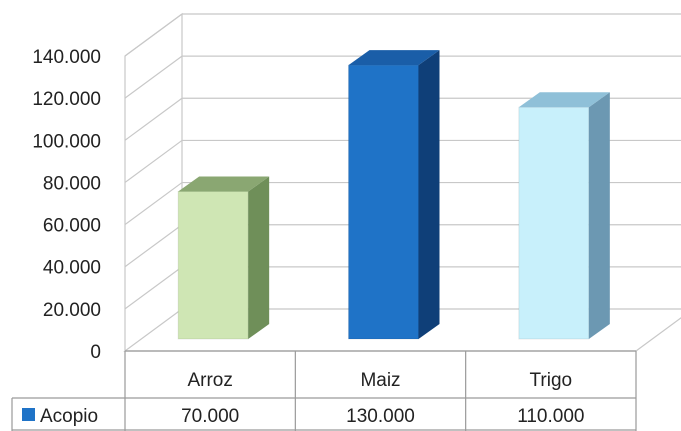  What do you see at coordinates (72, 183) in the screenshot?
I see `y-tick-label: 80.000` at bounding box center [72, 183].